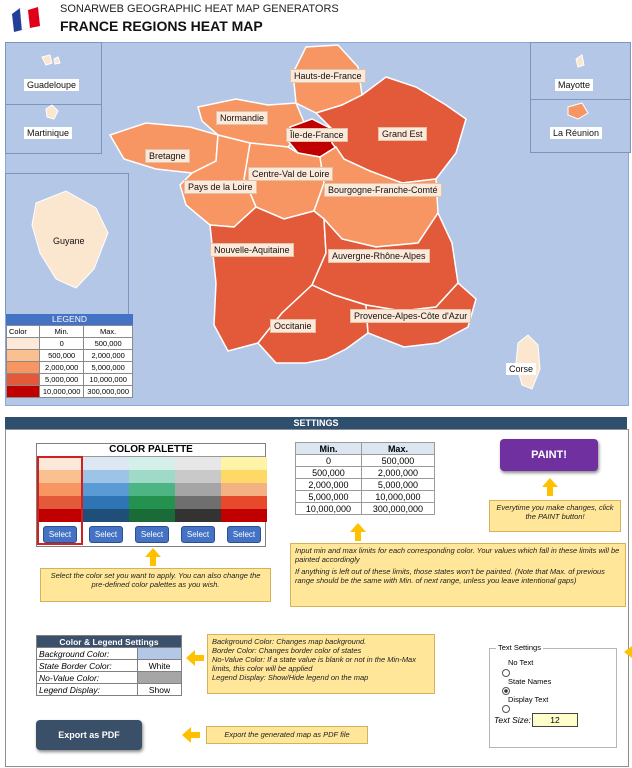 The width and height of the screenshot is (632, 768). Describe the element at coordinates (106, 534) in the screenshot. I see `palette-select-button-2: Select` at that location.